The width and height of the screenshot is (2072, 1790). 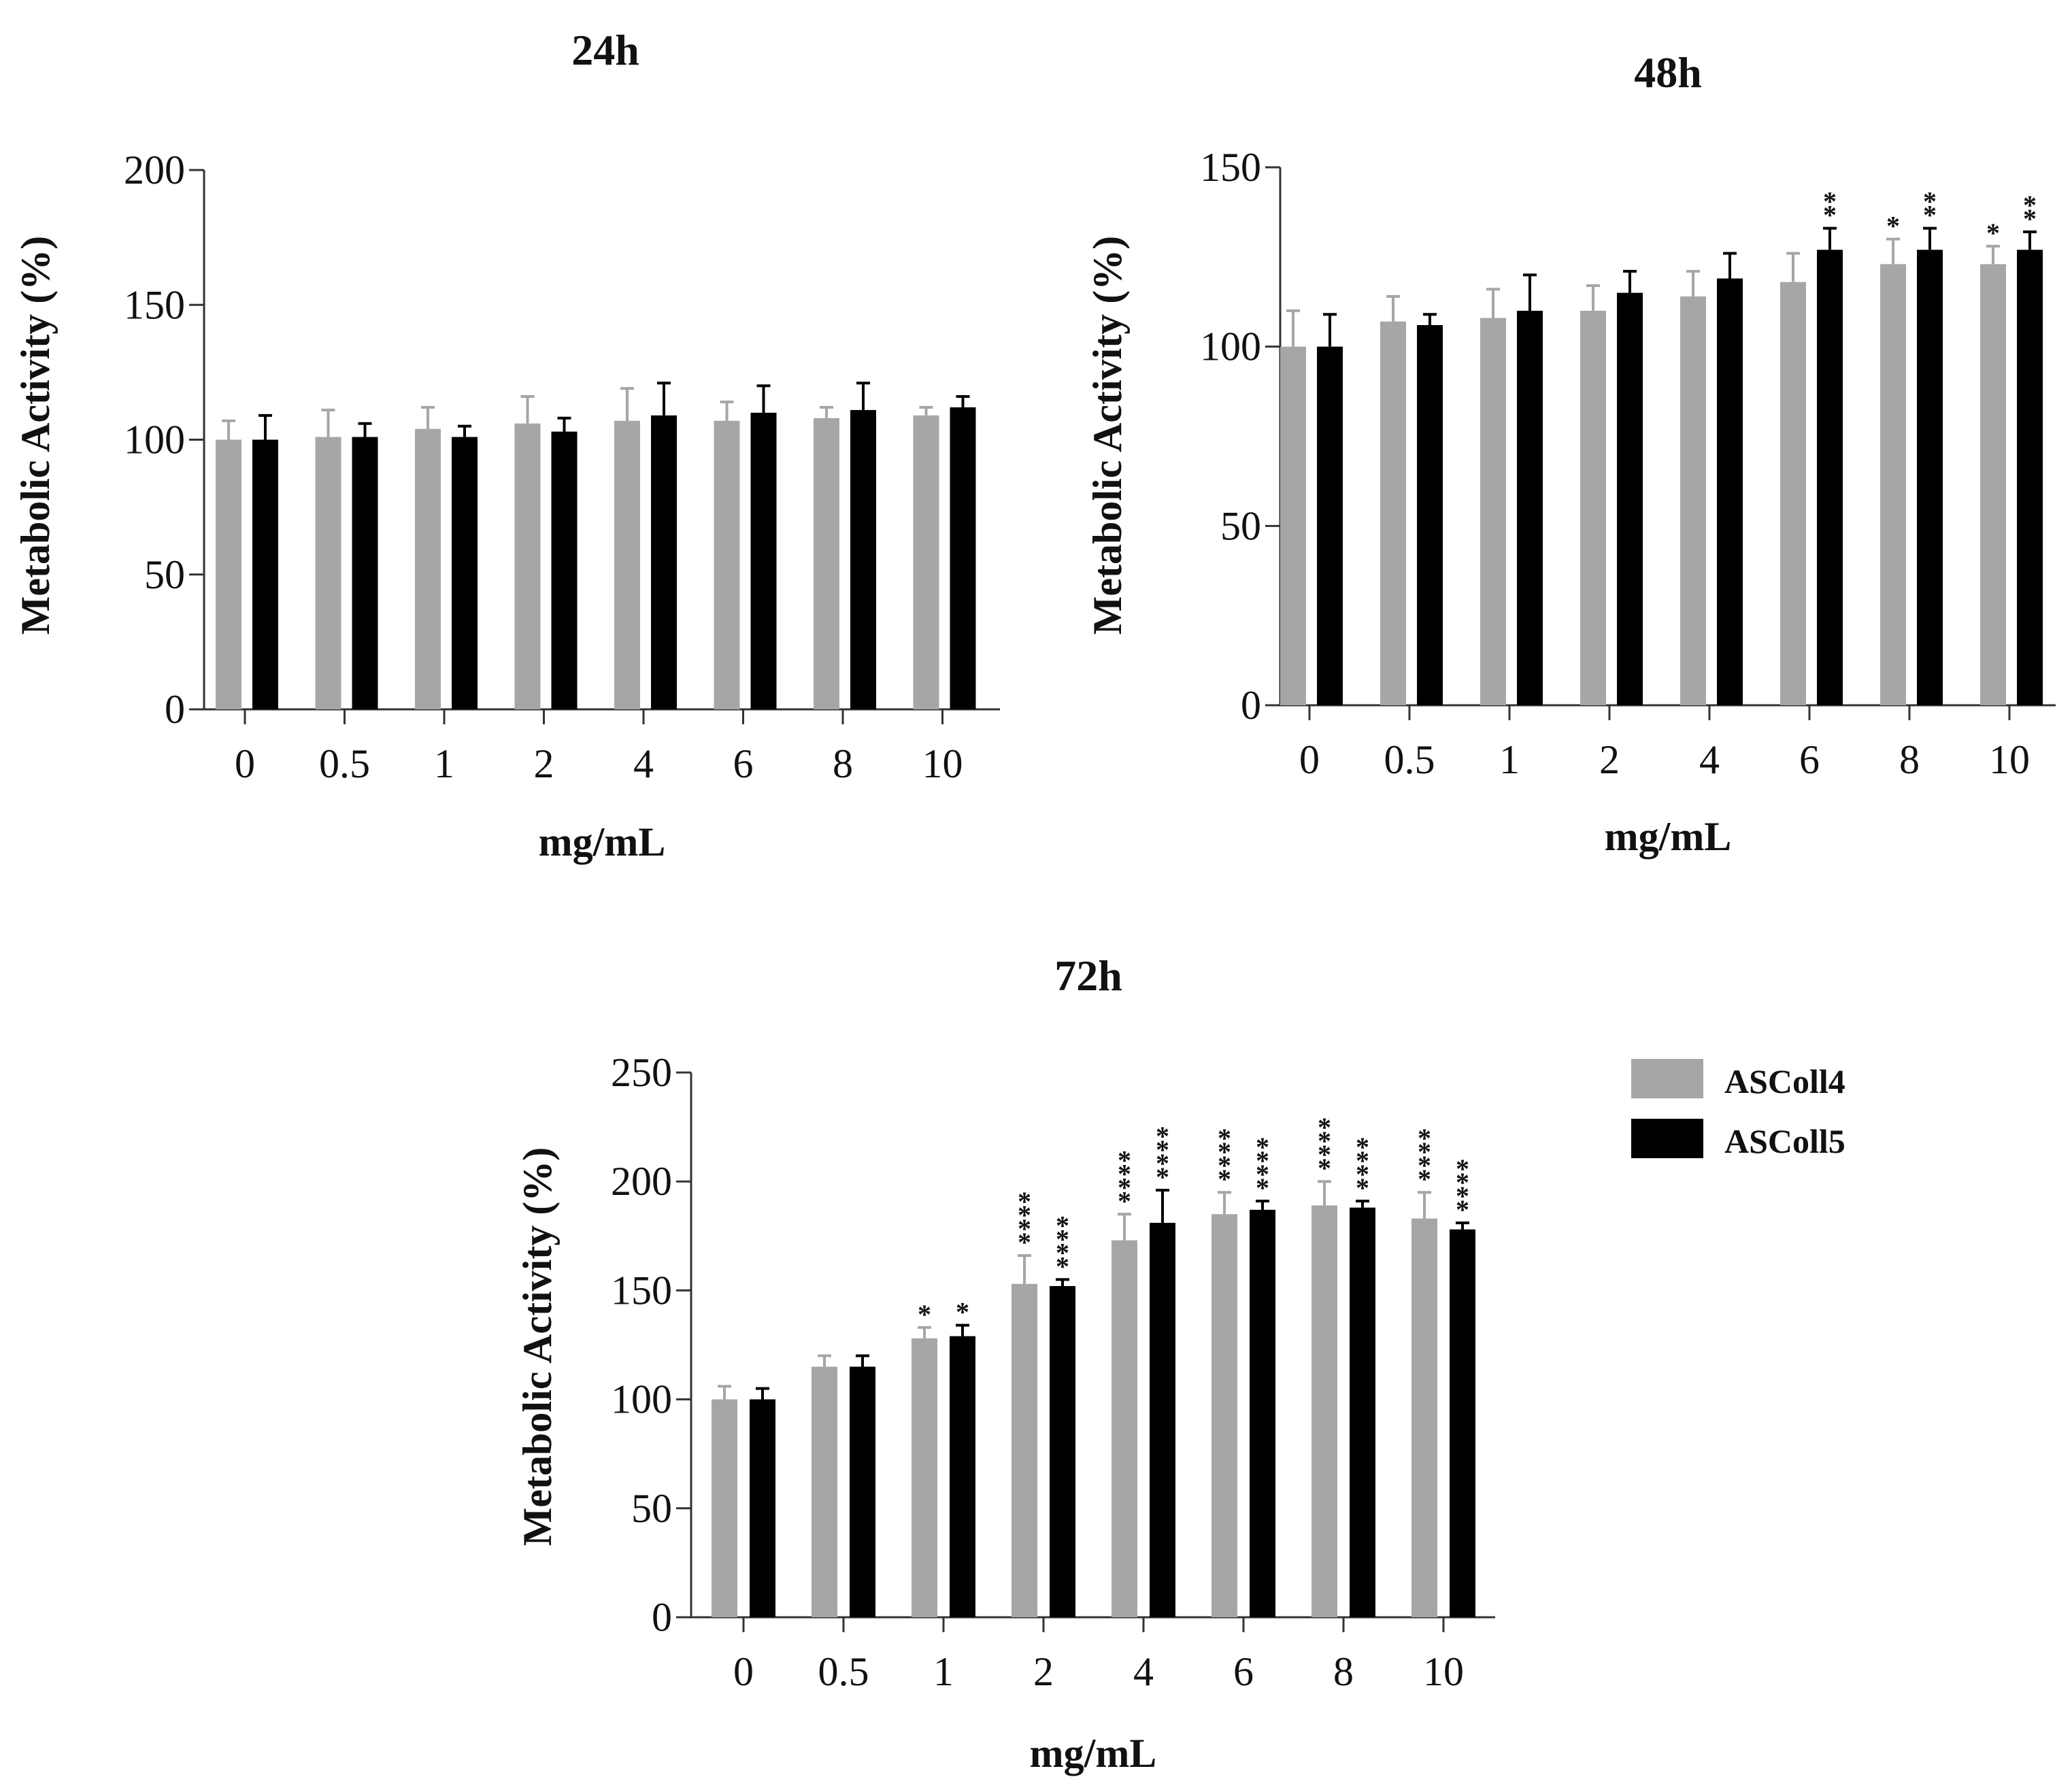 What do you see at coordinates (1088, 975) in the screenshot?
I see `chart-title: 72h` at bounding box center [1088, 975].